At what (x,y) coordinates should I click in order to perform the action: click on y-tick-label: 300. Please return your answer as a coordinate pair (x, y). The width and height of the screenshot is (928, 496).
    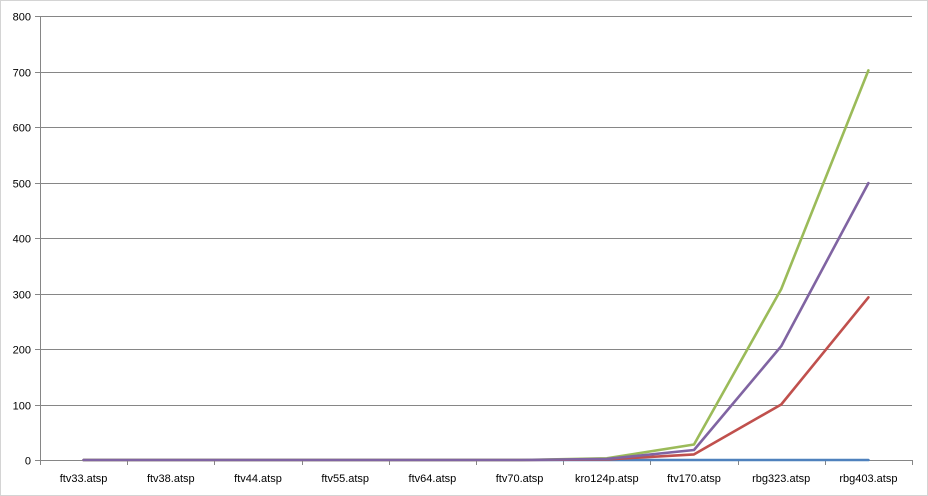
    Looking at the image, I should click on (22, 296).